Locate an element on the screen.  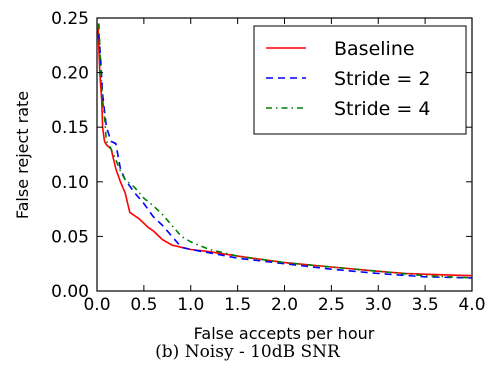
x-tick-label: 3.5 is located at coordinates (425, 305).